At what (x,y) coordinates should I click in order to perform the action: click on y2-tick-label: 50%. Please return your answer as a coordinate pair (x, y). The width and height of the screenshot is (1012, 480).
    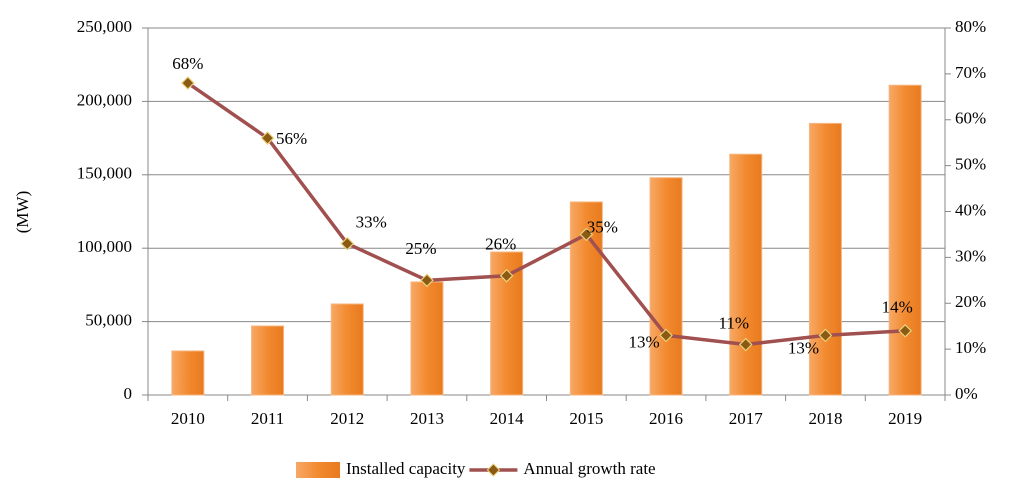
    Looking at the image, I should click on (970, 164).